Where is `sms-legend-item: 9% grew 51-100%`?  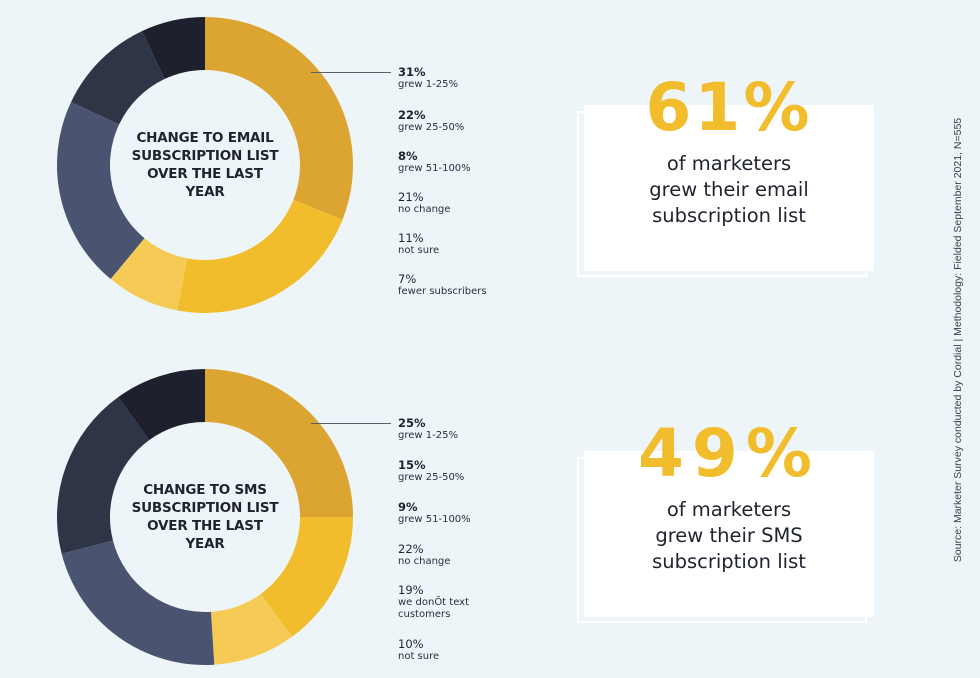 sms-legend-item: 9% grew 51-100% is located at coordinates (434, 513).